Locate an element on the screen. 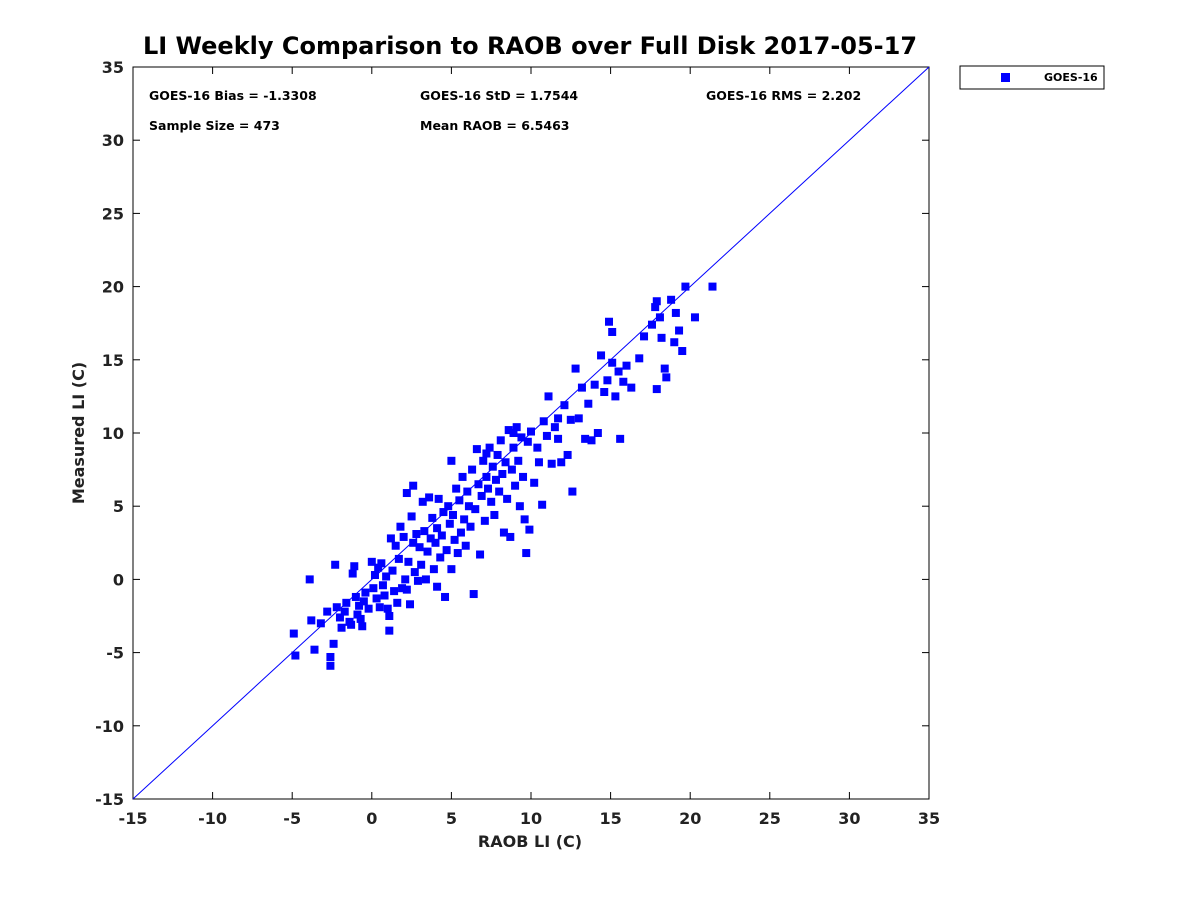  x-tick-label: -10 is located at coordinates (212, 818).